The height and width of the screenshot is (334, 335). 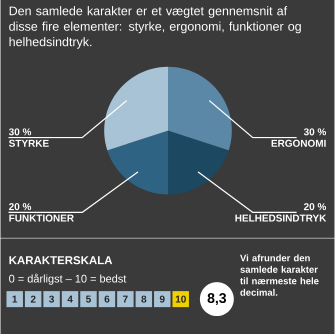 I want to click on text: 5, so click(x=88, y=299).